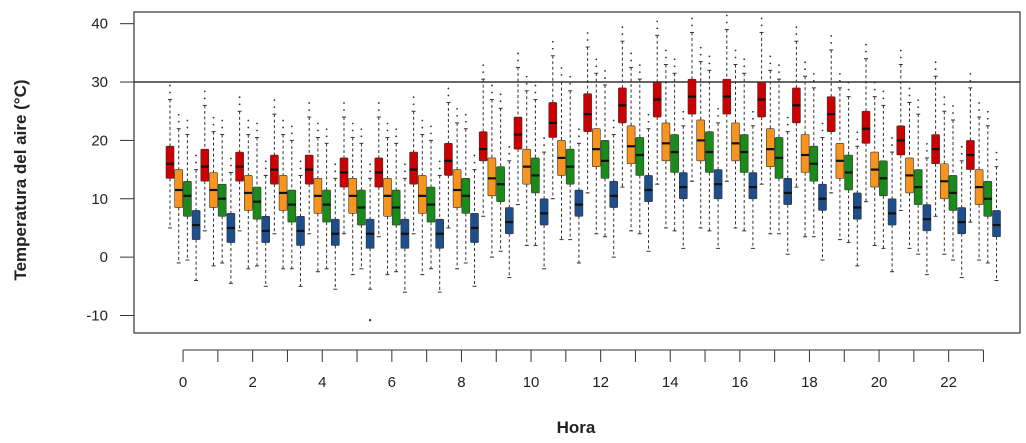 The image size is (1026, 443). What do you see at coordinates (104, 257) in the screenshot?
I see `y-tick-label: 0` at bounding box center [104, 257].